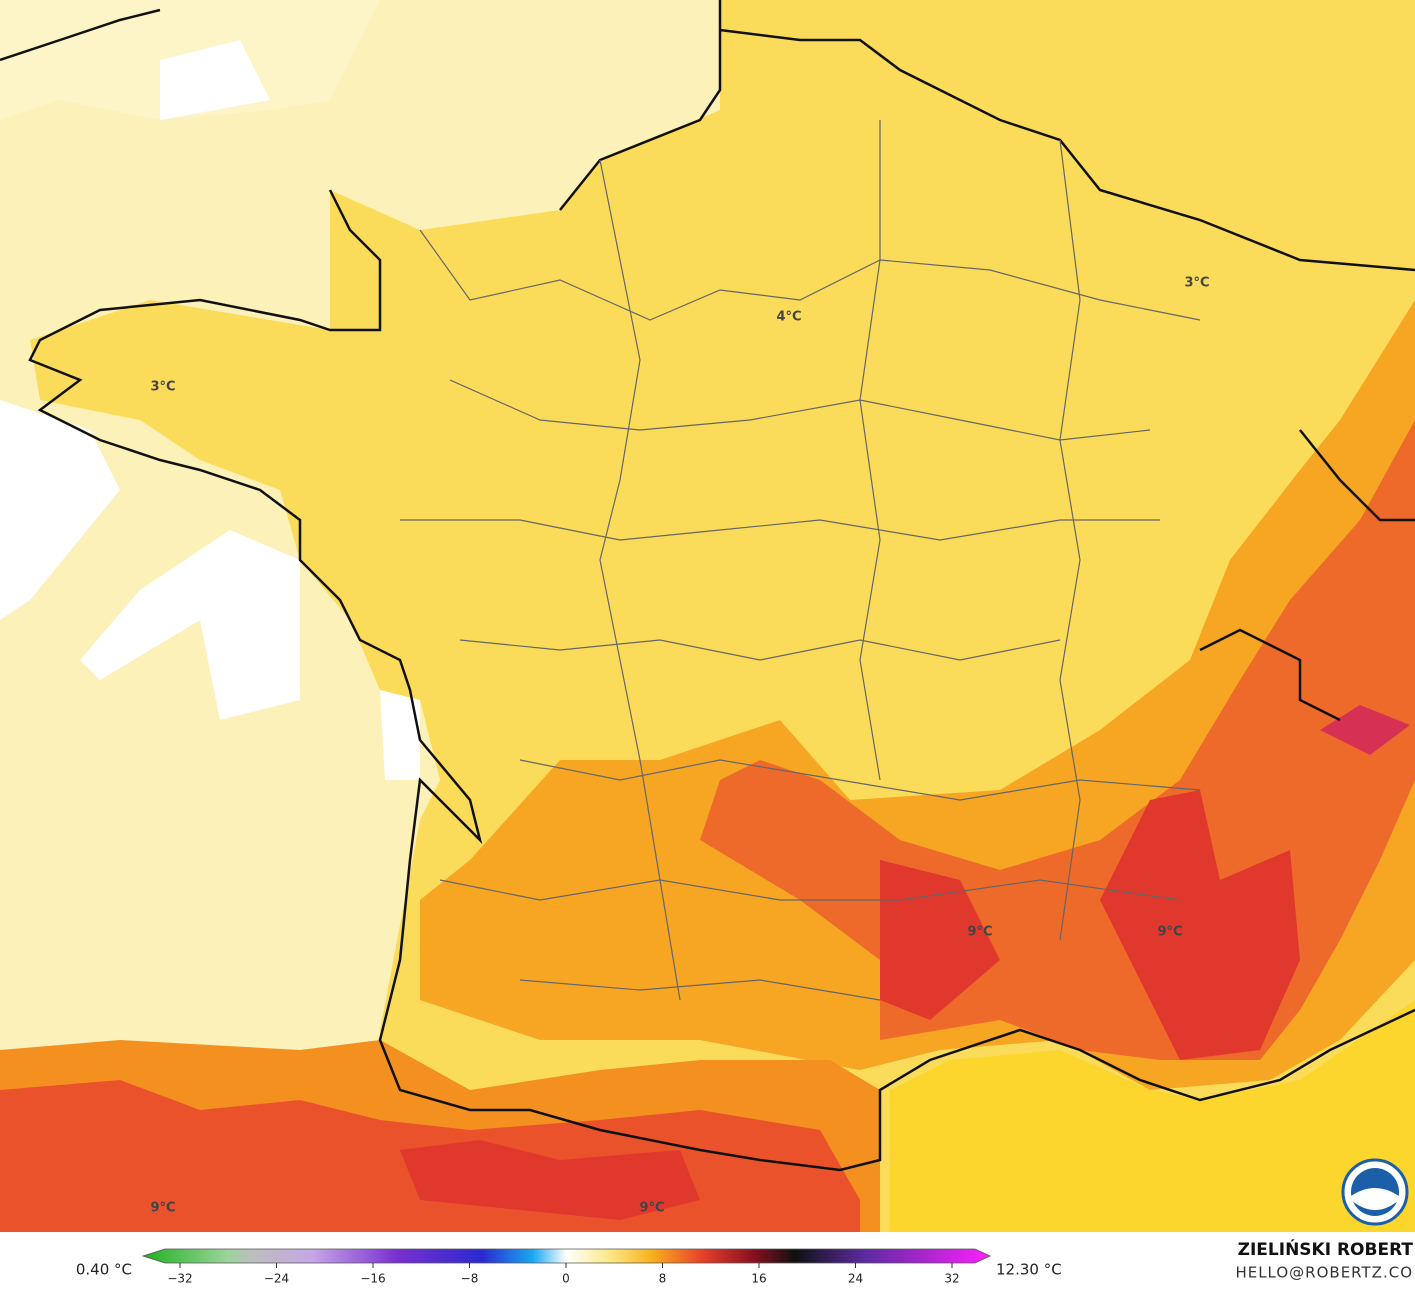  Describe the element at coordinates (758, 1279) in the screenshot. I see `colorbar-tick-label: 16` at that location.